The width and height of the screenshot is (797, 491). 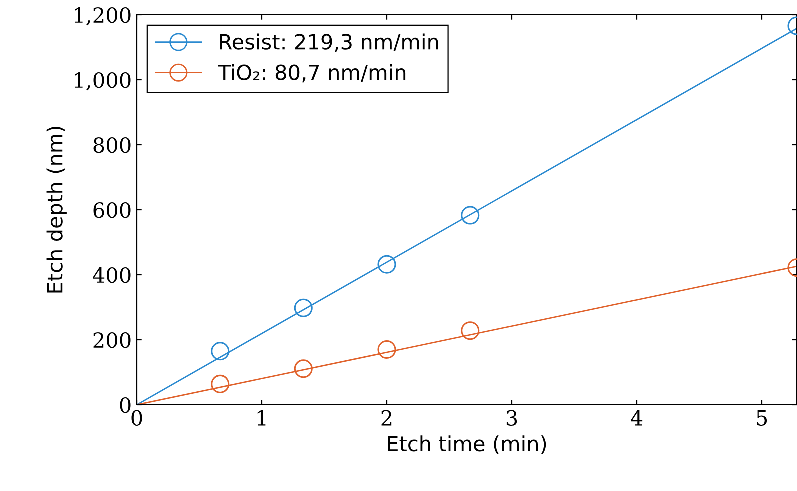 I want to click on y-tick-label: 1,000, so click(x=103, y=81).